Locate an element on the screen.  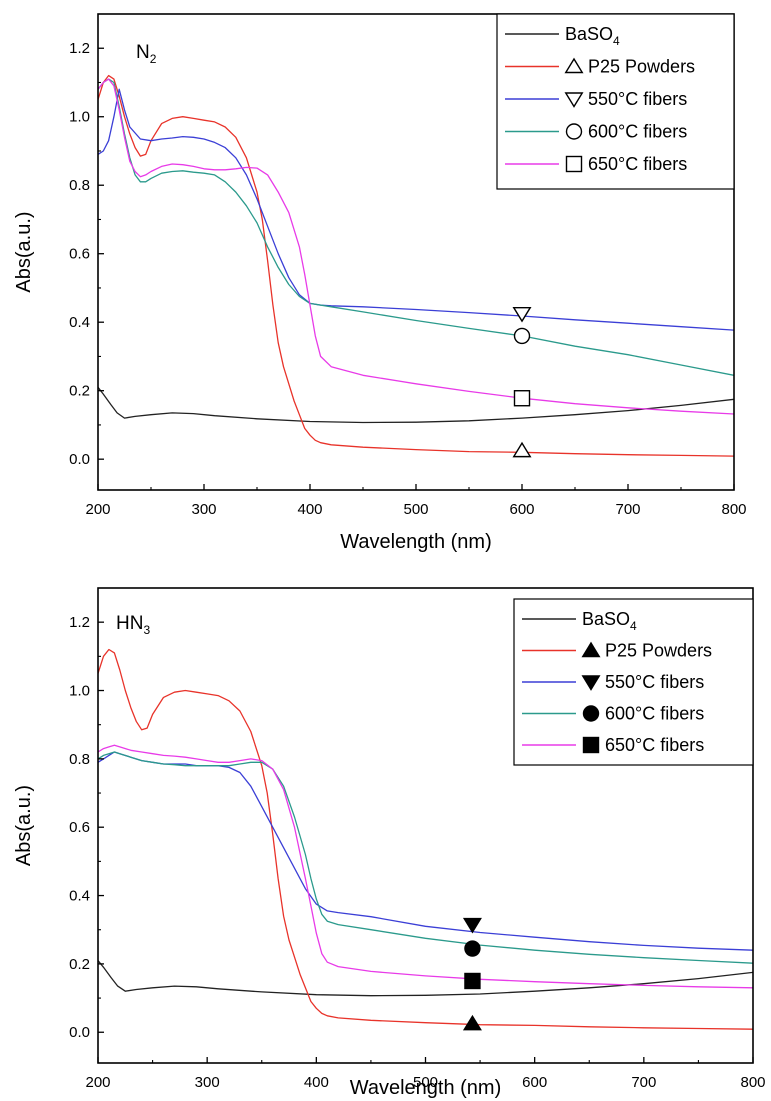
atmosphere-annotation: N2 is located at coordinates (146, 54).